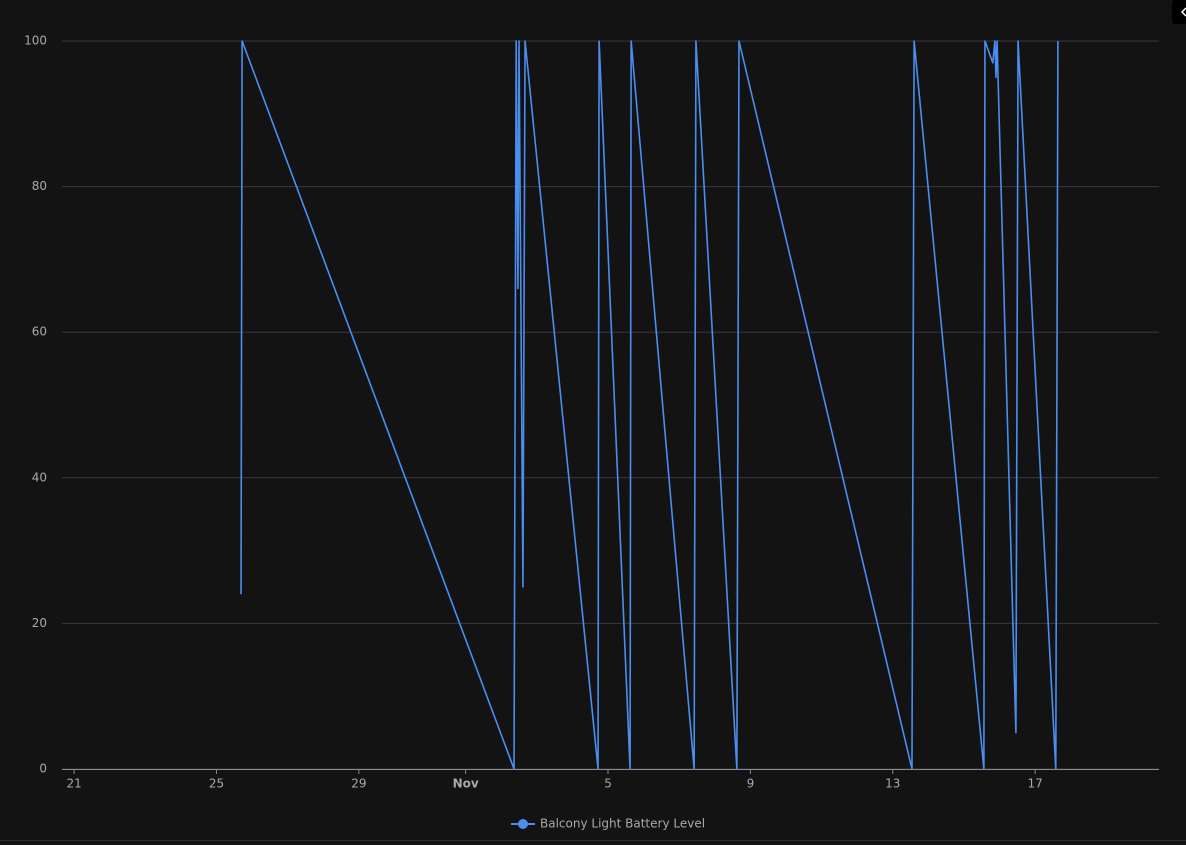 This screenshot has width=1186, height=845. I want to click on x-tick-label: 25, so click(216, 784).